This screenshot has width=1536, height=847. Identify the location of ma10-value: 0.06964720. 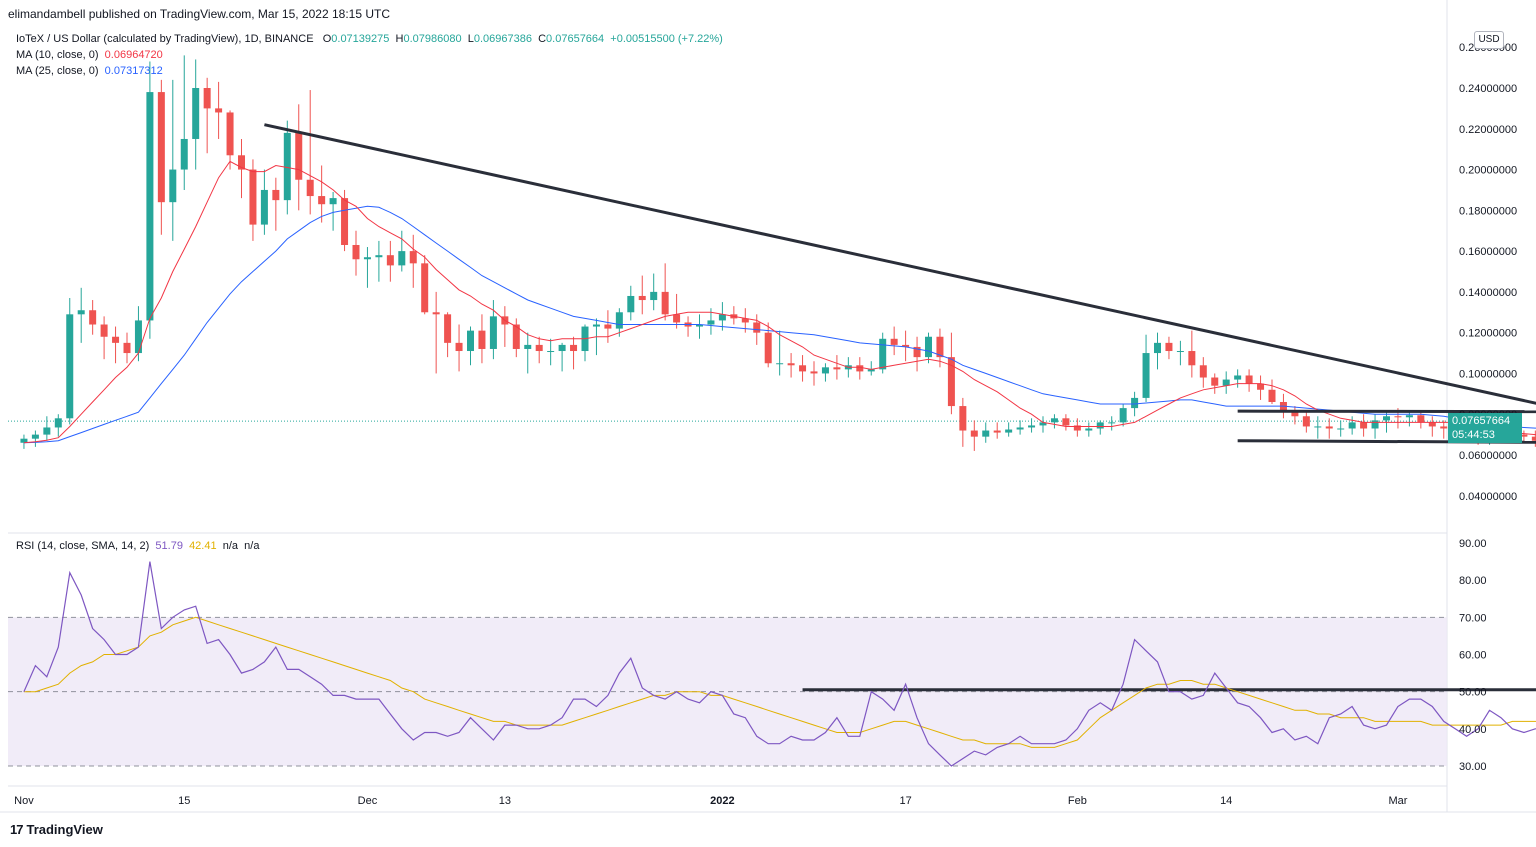
(133, 55).